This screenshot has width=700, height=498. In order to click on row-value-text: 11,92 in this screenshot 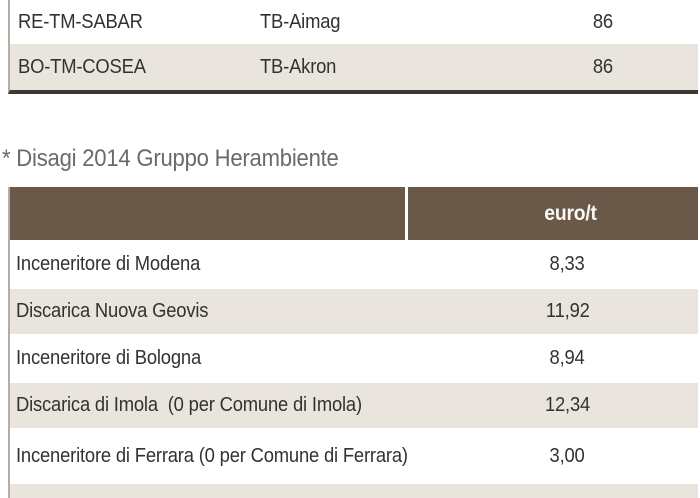, I will do `click(567, 311)`.